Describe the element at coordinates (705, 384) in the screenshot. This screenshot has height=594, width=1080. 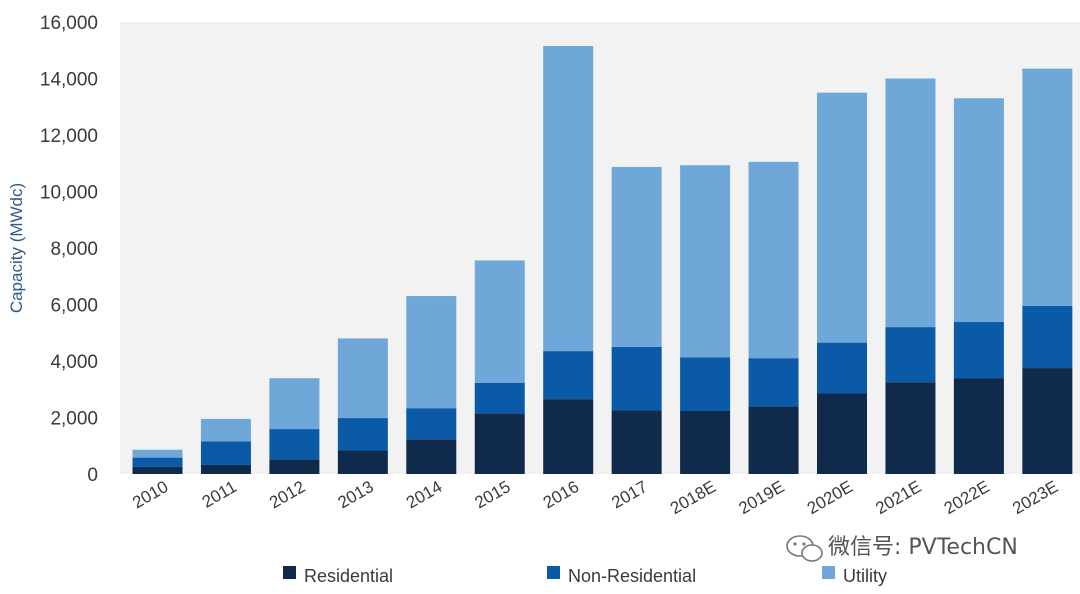
I see `bar-non-residential-2018e` at that location.